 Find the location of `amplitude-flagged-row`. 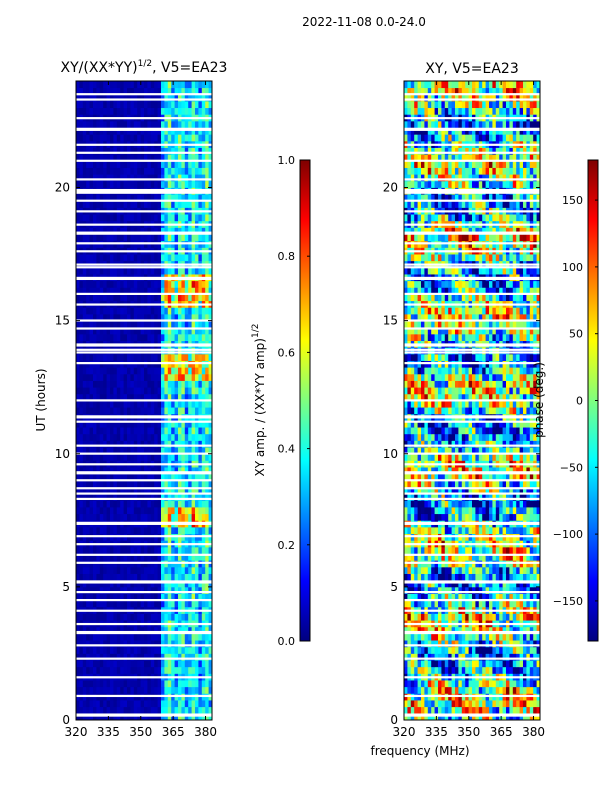

amplitude-flagged-row is located at coordinates (144, 715).